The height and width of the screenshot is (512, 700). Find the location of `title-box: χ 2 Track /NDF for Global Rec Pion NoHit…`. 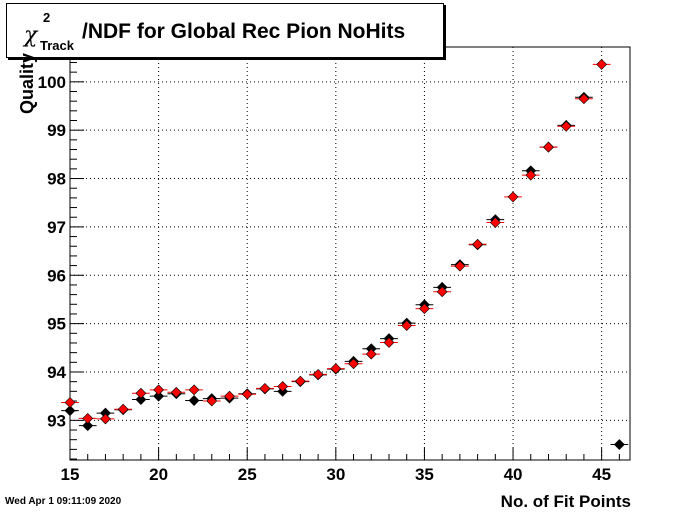

title-box: χ 2 Track /NDF for Global Rec Pion NoHit… is located at coordinates (225, 30).